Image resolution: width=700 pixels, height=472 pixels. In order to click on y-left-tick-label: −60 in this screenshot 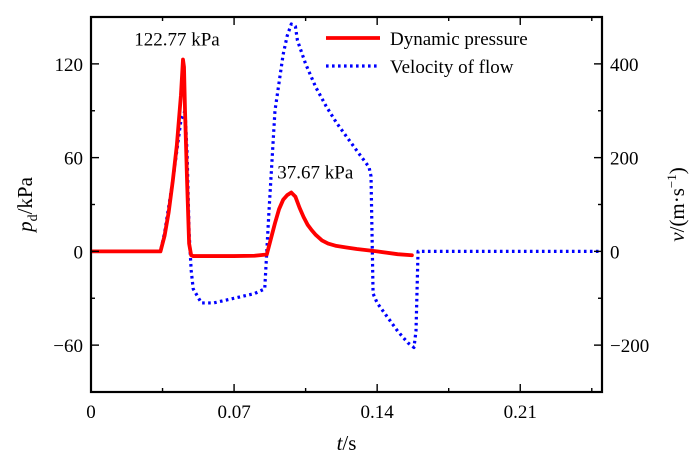, I will do `click(68, 346)`.